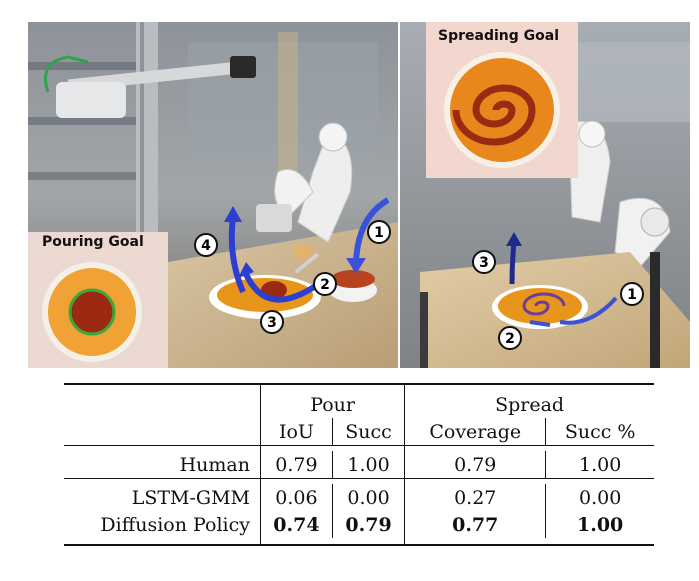 This screenshot has width=699, height=581. Describe the element at coordinates (332, 404) in the screenshot. I see `group-pour: Pour` at that location.